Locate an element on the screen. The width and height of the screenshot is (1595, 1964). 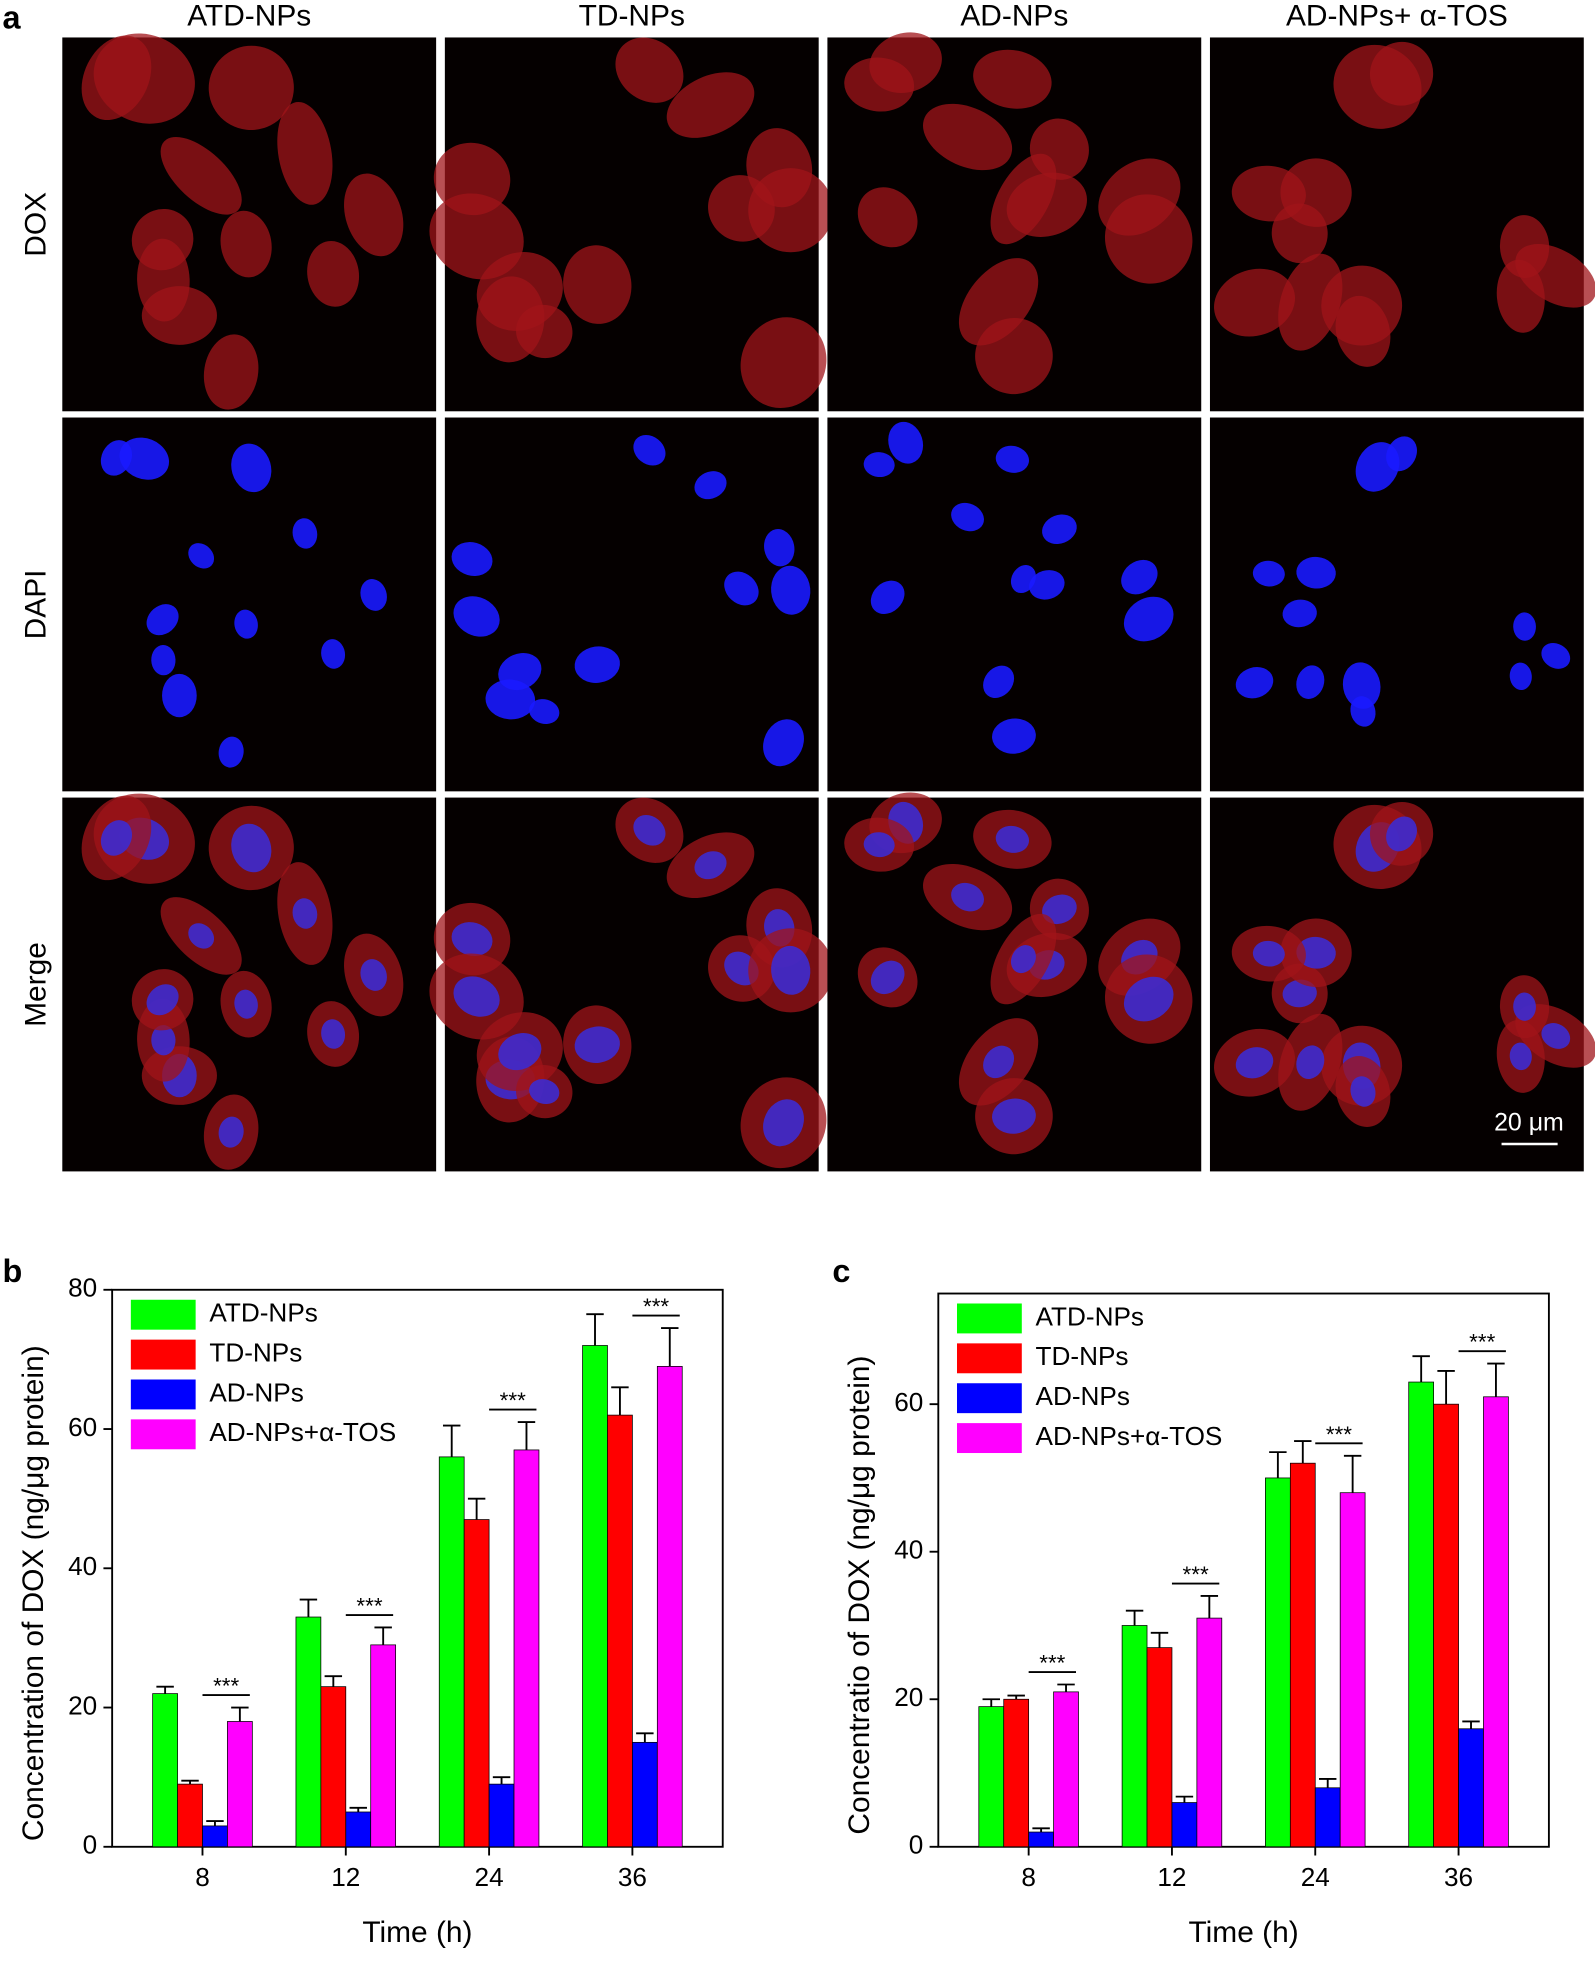
x-tick-label: 24 is located at coordinates (1315, 1877).